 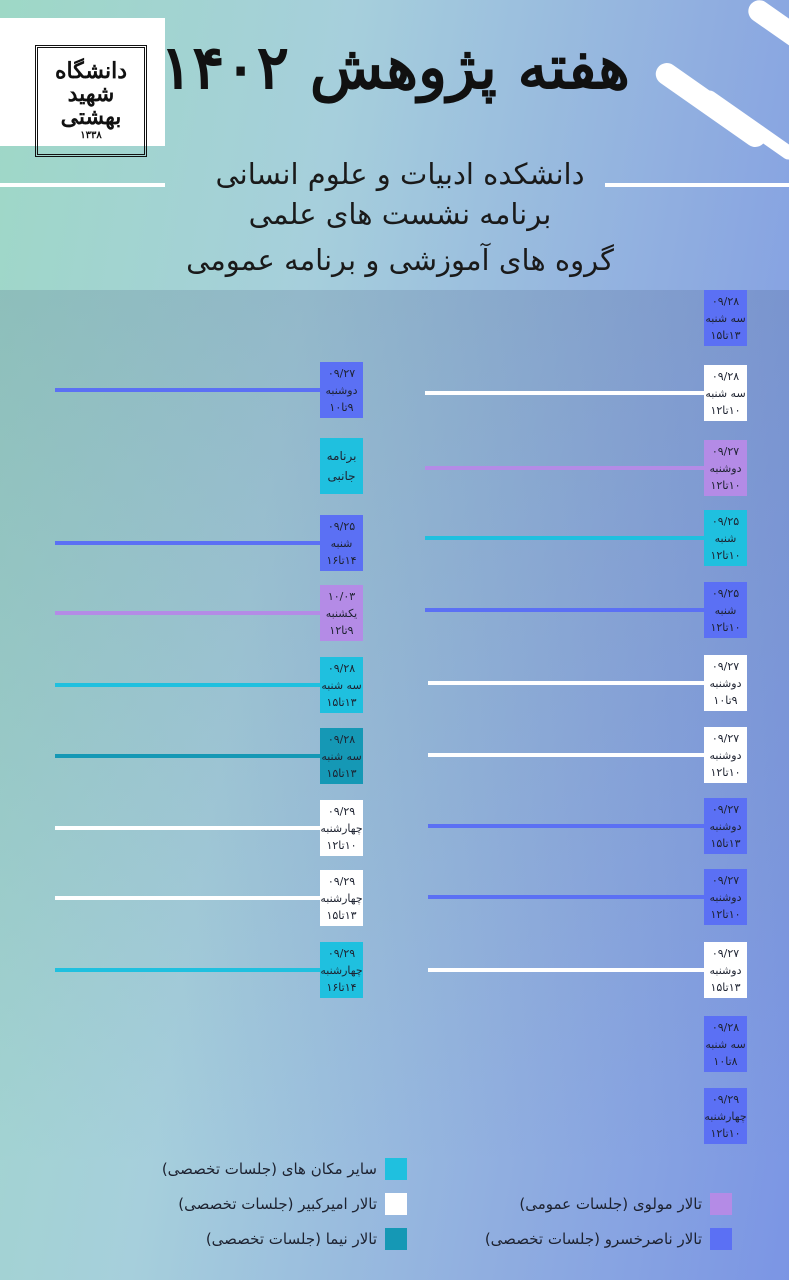 What do you see at coordinates (697, 185) in the screenshot?
I see `divider` at bounding box center [697, 185].